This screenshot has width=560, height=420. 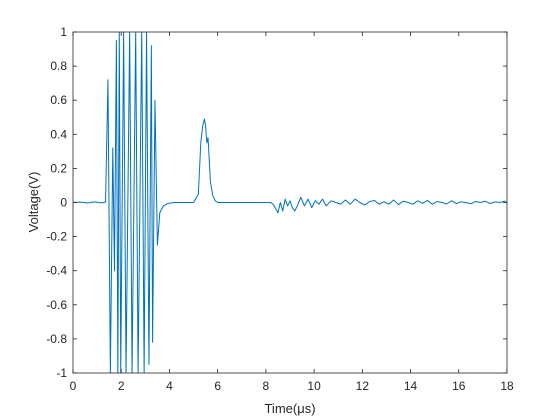 I want to click on y-tick-label: -0.8, so click(x=56, y=339).